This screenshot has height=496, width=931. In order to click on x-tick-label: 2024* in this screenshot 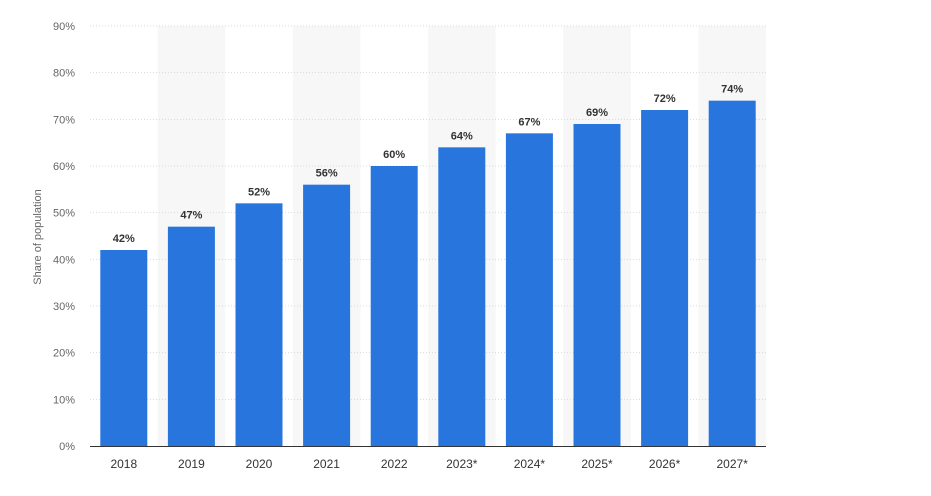, I will do `click(530, 464)`.